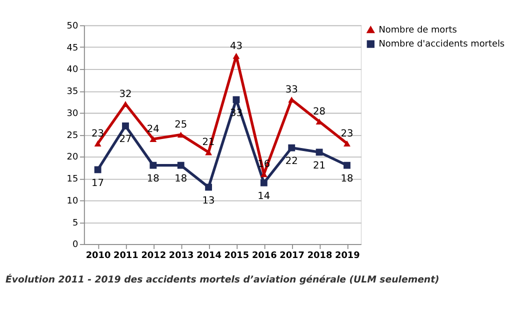  I want to click on legend-label: Nombre de morts, so click(418, 30).